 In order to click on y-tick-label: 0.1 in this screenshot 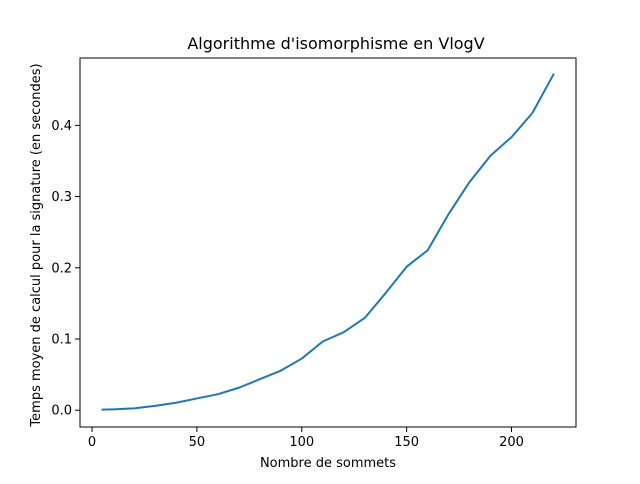, I will do `click(61, 339)`.